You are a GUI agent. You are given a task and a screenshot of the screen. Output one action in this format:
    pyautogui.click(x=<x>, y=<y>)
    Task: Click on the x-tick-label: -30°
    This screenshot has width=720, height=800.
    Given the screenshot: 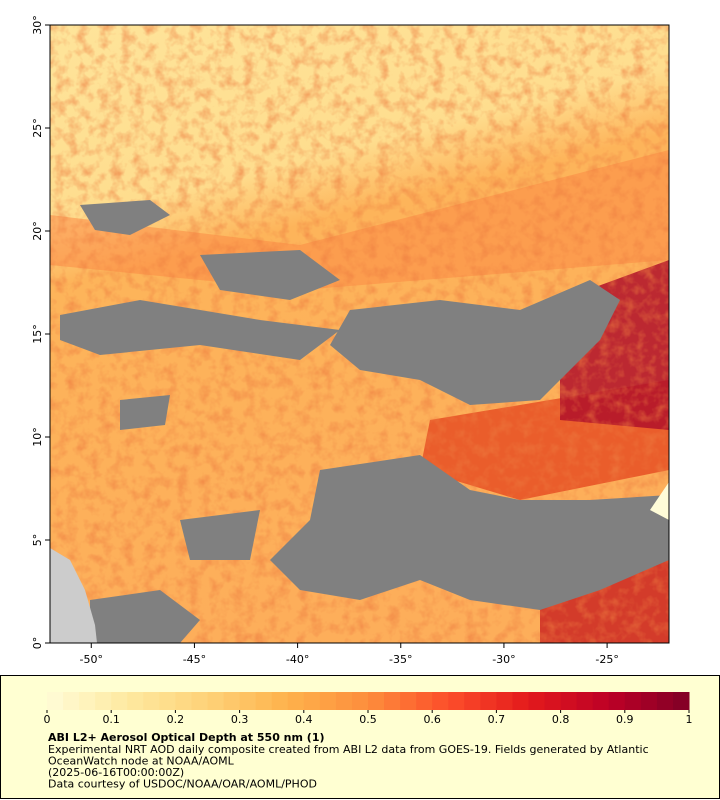 What is the action you would take?
    pyautogui.click(x=503, y=659)
    